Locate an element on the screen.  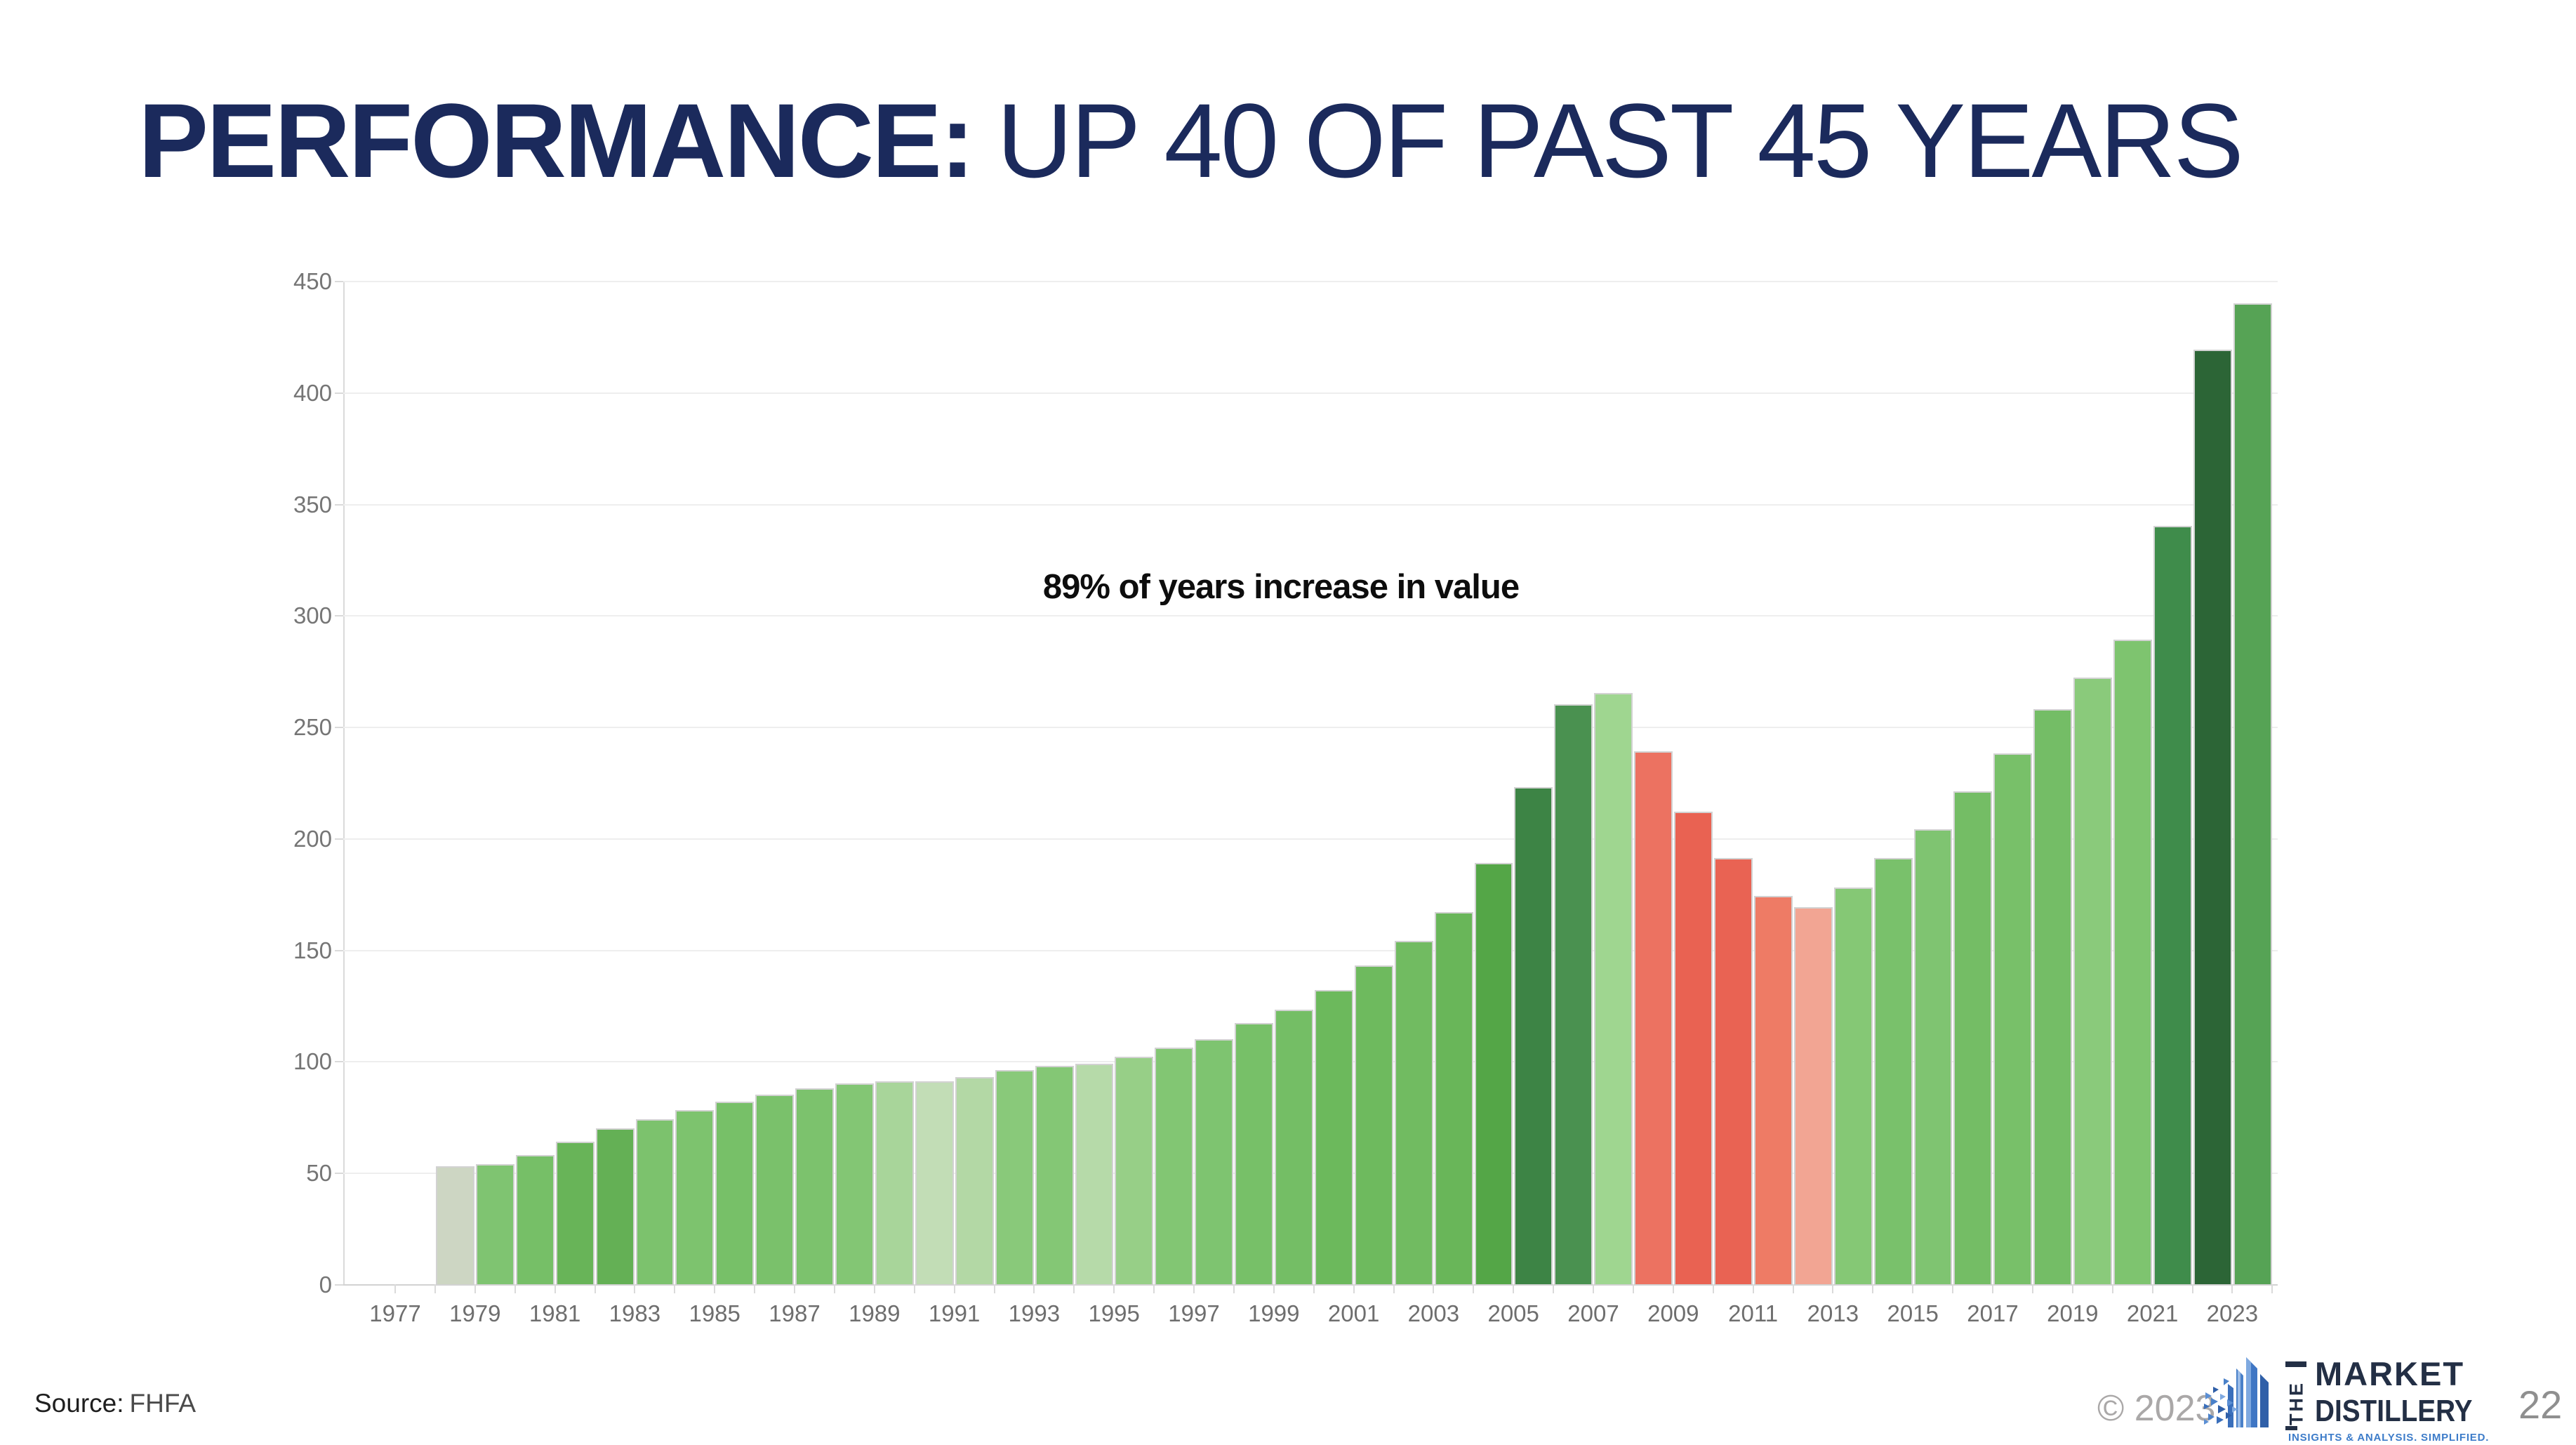
bar-1992 is located at coordinates (1015, 1177).